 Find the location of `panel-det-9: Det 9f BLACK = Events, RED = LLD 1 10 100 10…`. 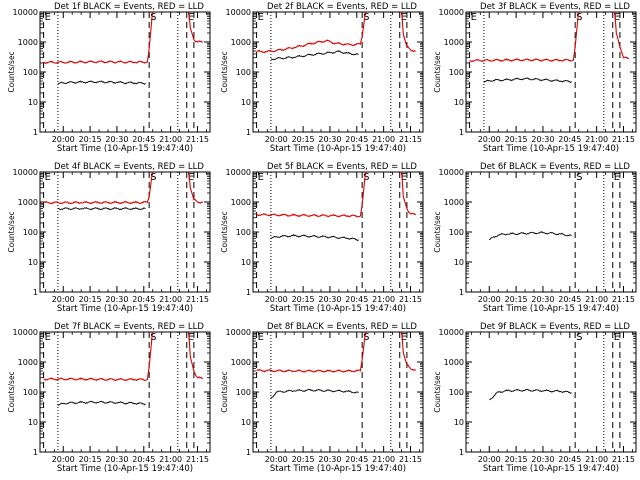

panel-det-9: Det 9f BLACK = Events, RED = LLD 1 10 100 10… is located at coordinates (535, 398).